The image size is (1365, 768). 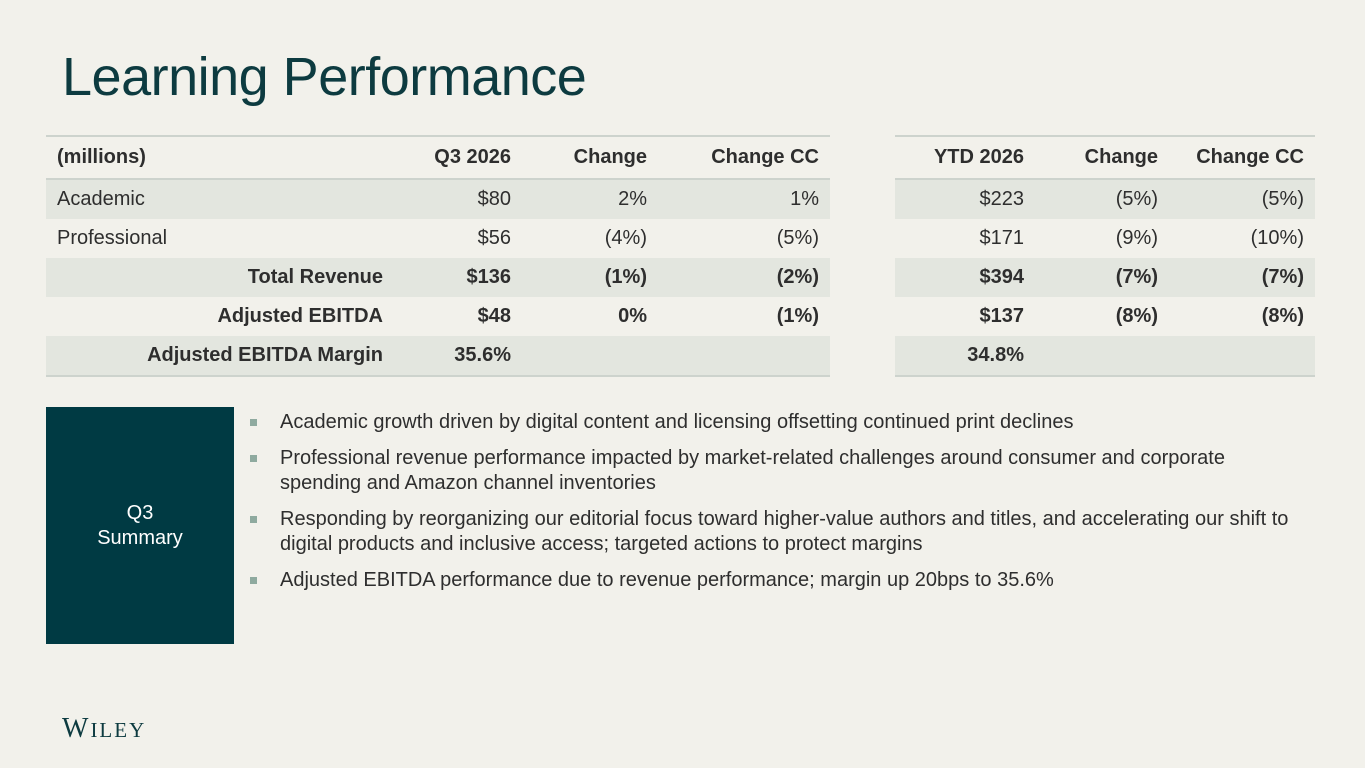 I want to click on q3-value: $56, so click(x=494, y=238).